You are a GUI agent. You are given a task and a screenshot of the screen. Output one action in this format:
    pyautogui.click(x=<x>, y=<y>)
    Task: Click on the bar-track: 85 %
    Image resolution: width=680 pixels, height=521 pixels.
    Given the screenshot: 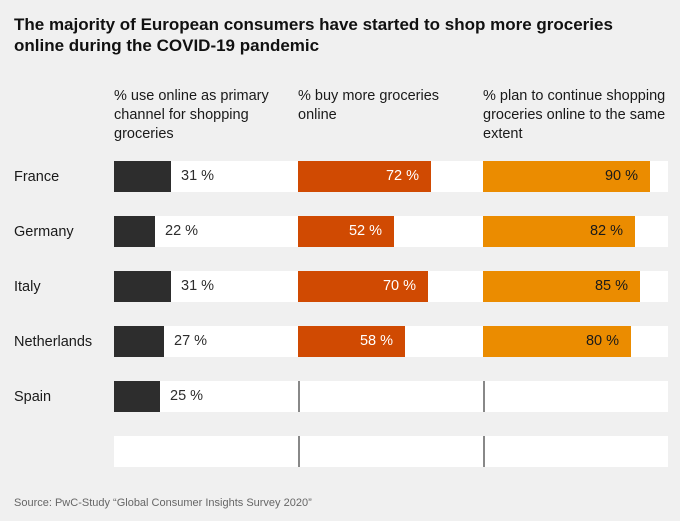 What is the action you would take?
    pyautogui.click(x=575, y=286)
    